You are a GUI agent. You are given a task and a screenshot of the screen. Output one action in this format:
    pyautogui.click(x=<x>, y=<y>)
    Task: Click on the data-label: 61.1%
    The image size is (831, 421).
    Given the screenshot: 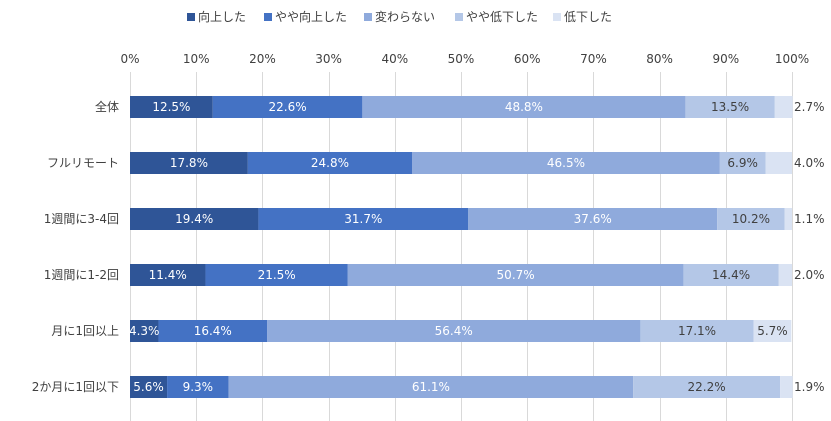 What is the action you would take?
    pyautogui.click(x=431, y=387)
    